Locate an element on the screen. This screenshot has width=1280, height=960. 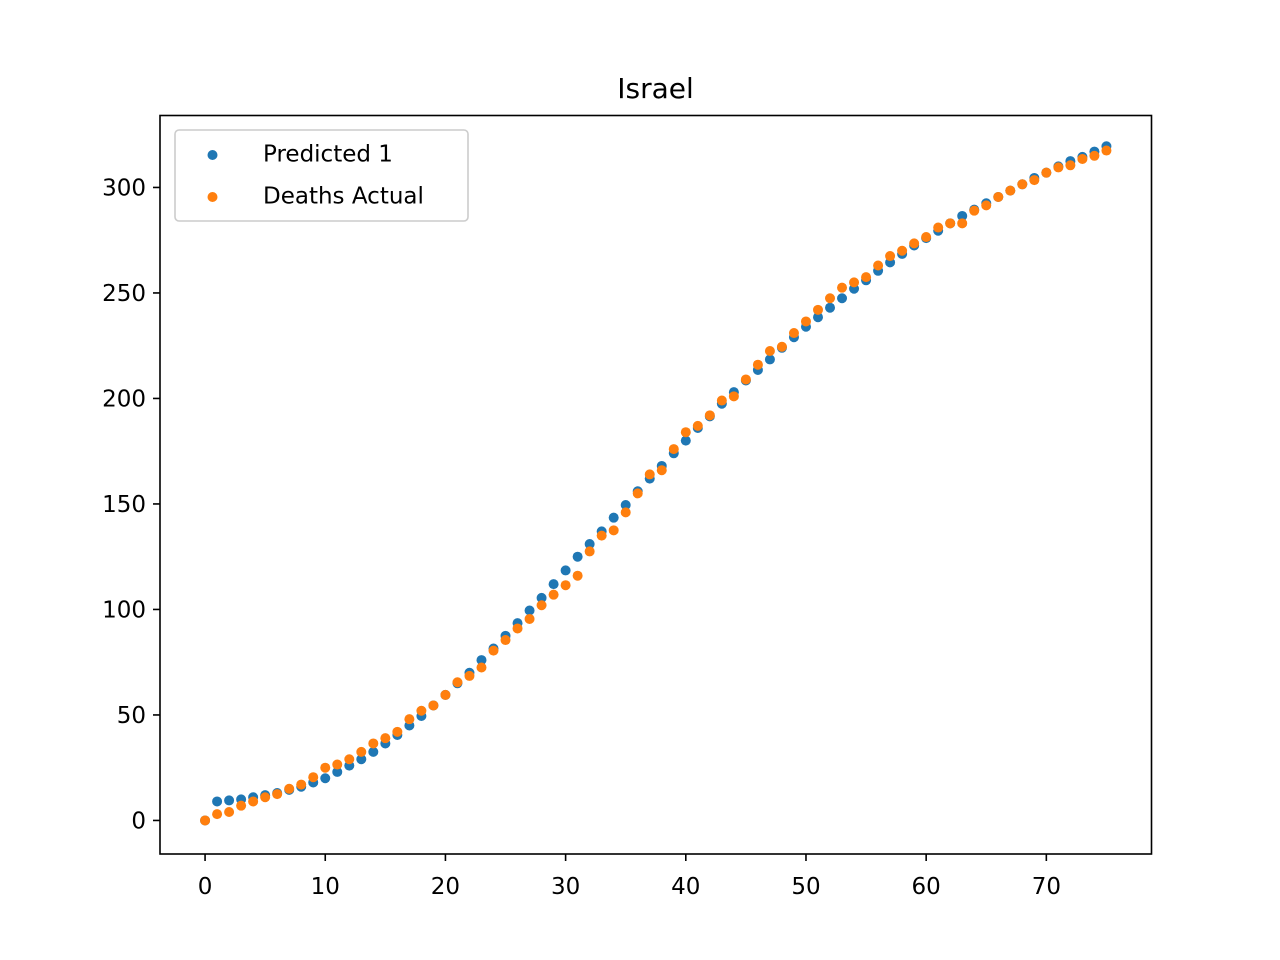
x-tick-label: 0 is located at coordinates (205, 887).